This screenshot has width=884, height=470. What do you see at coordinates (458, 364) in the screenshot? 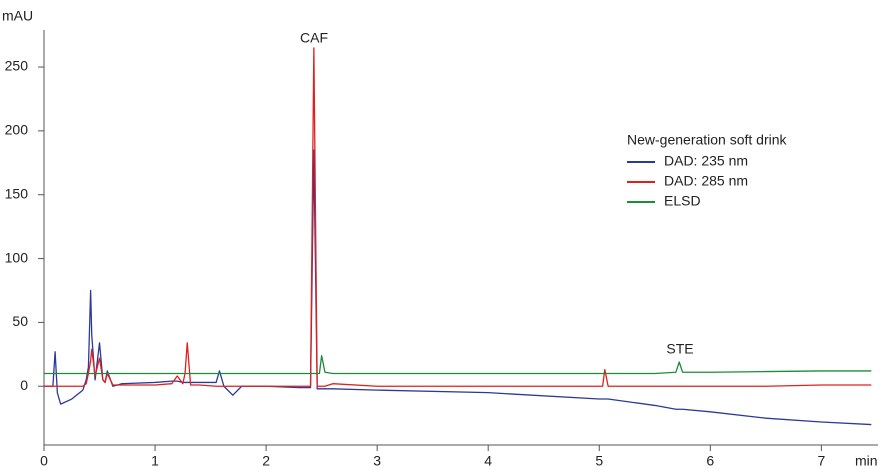
I see `series-line` at bounding box center [458, 364].